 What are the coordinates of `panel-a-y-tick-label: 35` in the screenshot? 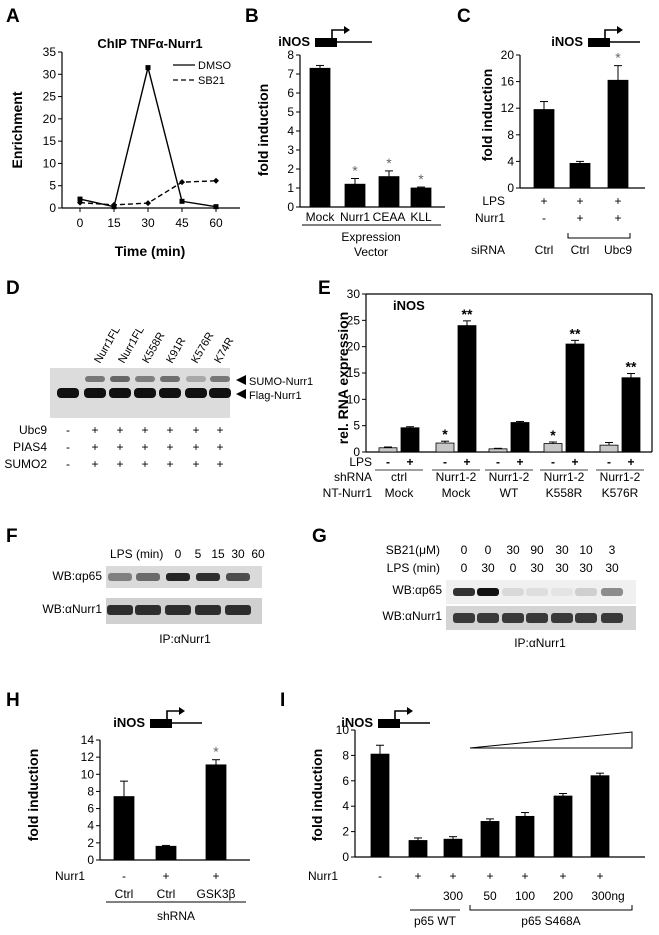 It's located at (50, 52).